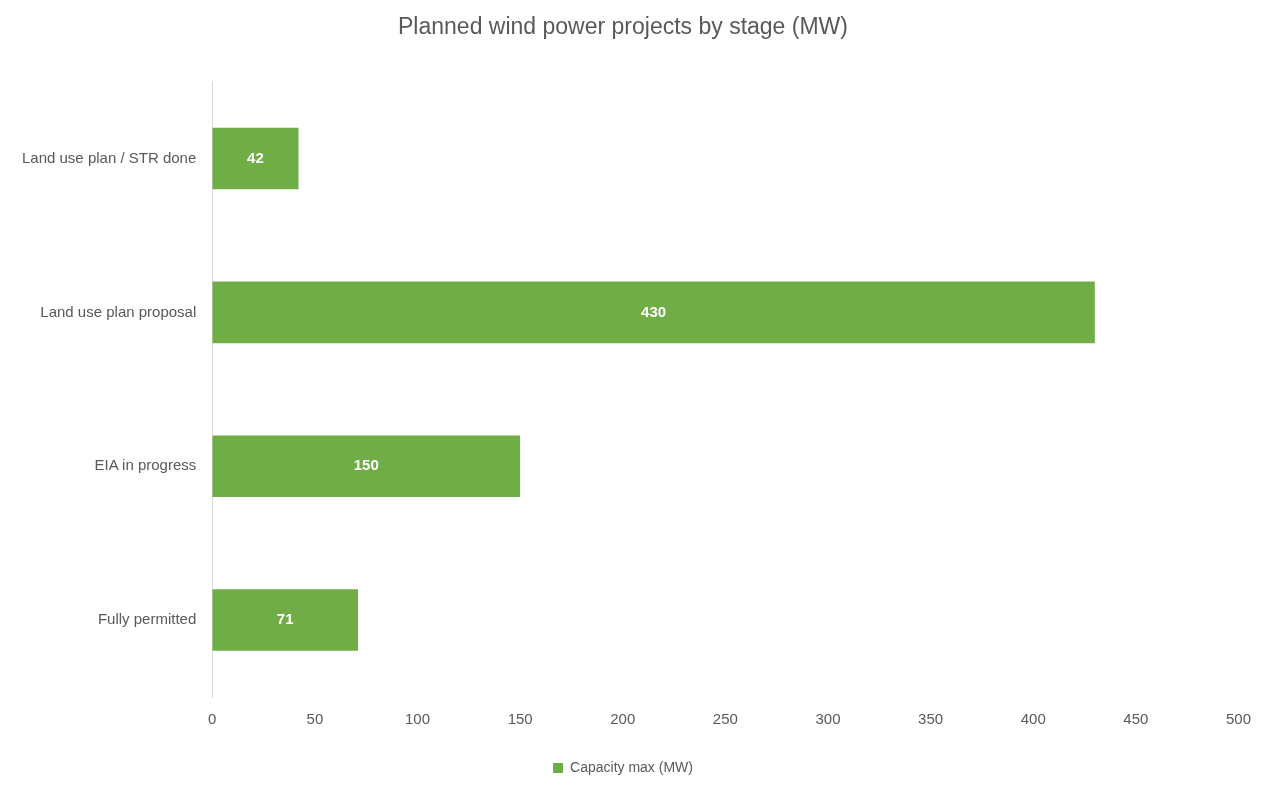  What do you see at coordinates (109, 157) in the screenshot?
I see `y-tick-label: Land use plan / STR done` at bounding box center [109, 157].